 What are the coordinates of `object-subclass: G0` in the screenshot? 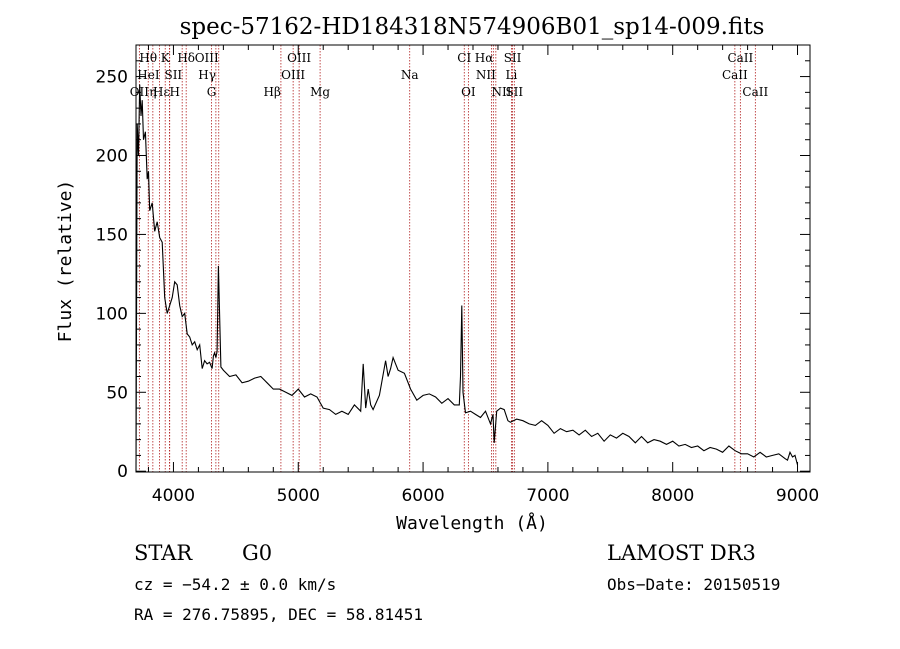 It's located at (257, 553).